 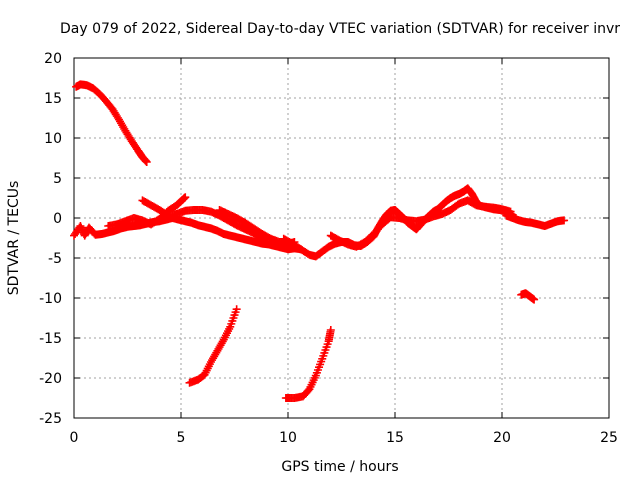 I want to click on y-tick-label: 20, so click(x=53, y=59).